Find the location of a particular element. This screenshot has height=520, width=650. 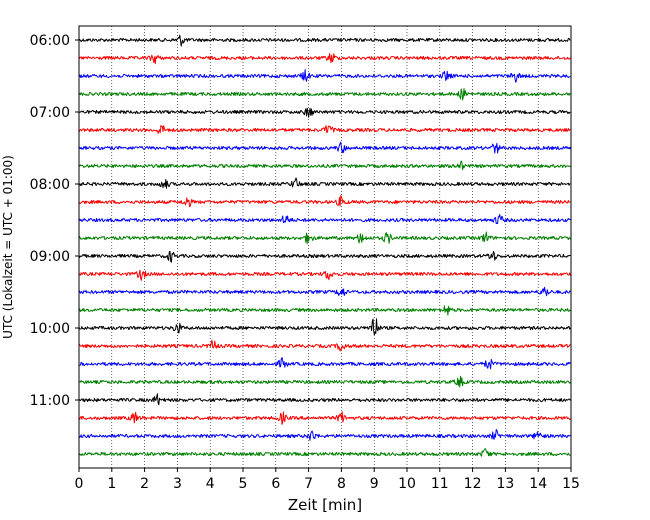

x-tick-label: 5 is located at coordinates (243, 484).